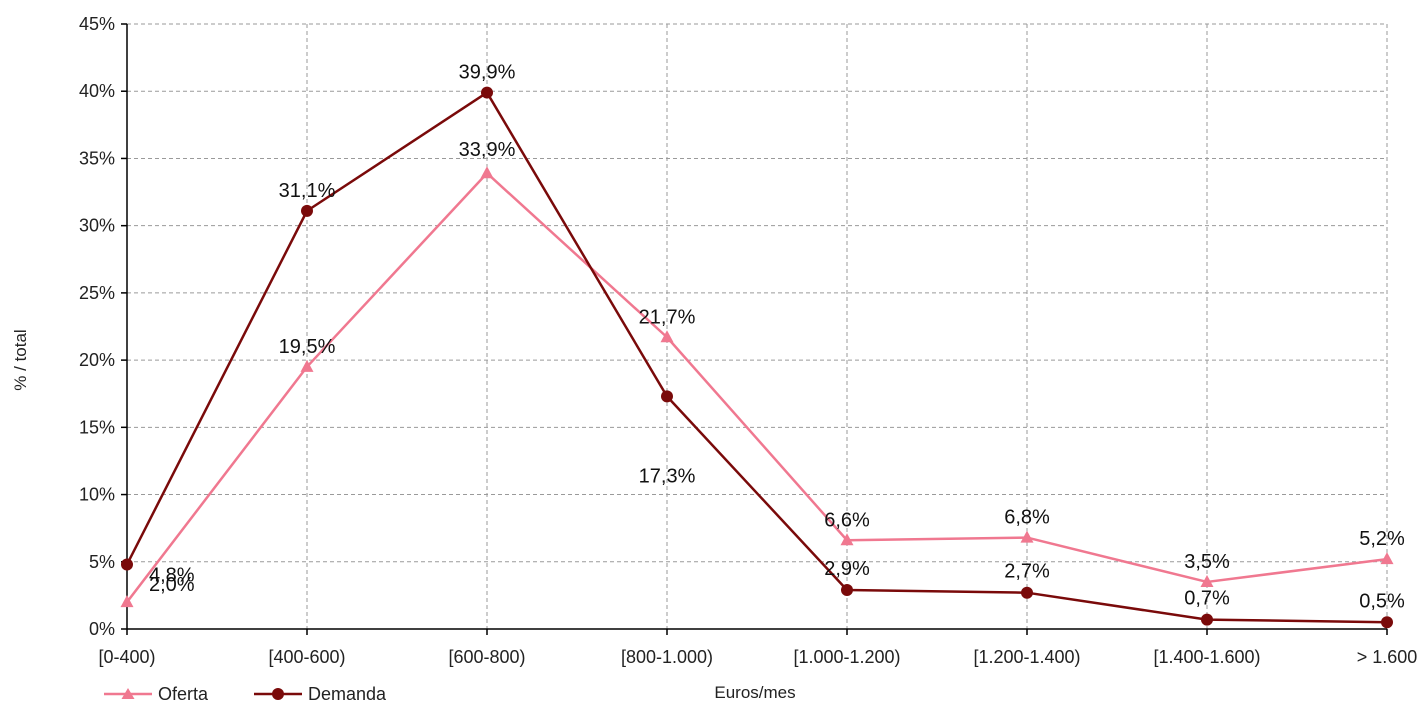  What do you see at coordinates (846, 657) in the screenshot?
I see `x-tick-label: [1.000-1.200)` at bounding box center [846, 657].